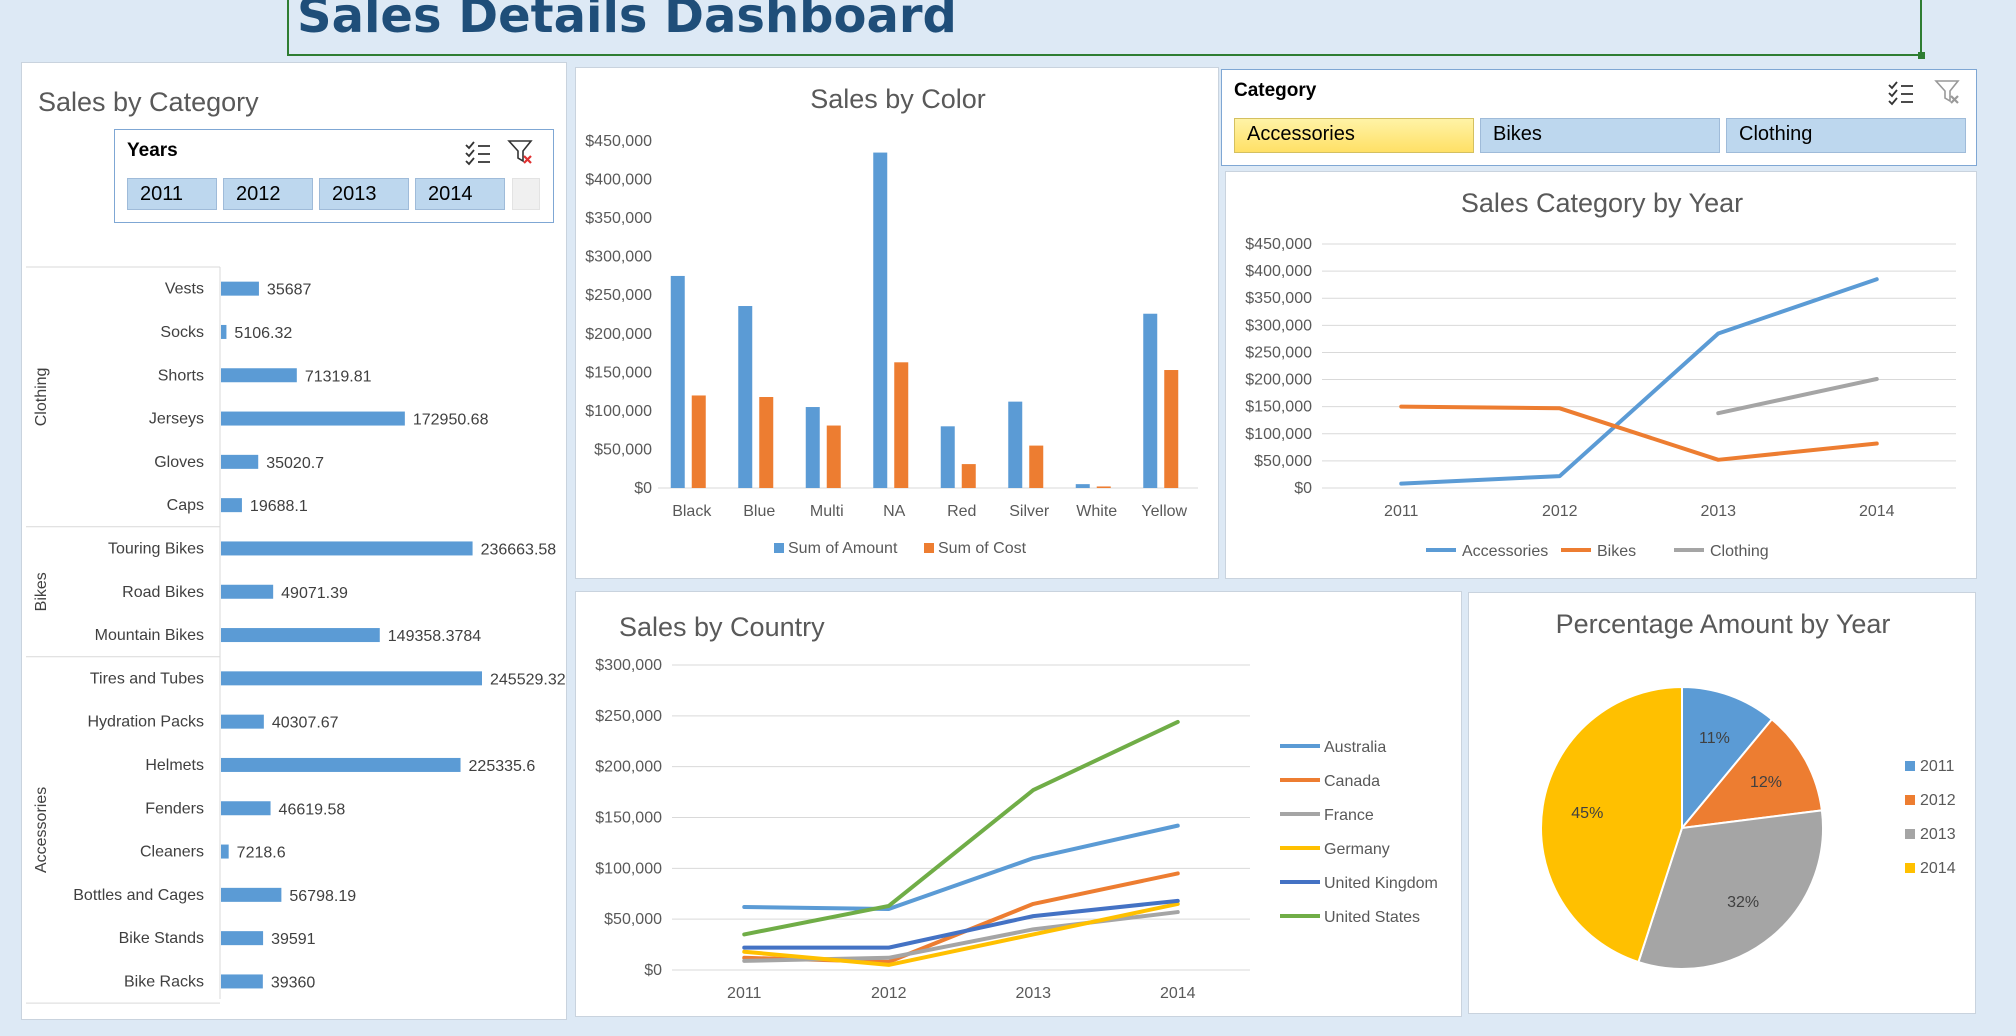 Image resolution: width=2016 pixels, height=1036 pixels. What do you see at coordinates (1587, 813) in the screenshot?
I see `data-label: 45%` at bounding box center [1587, 813].